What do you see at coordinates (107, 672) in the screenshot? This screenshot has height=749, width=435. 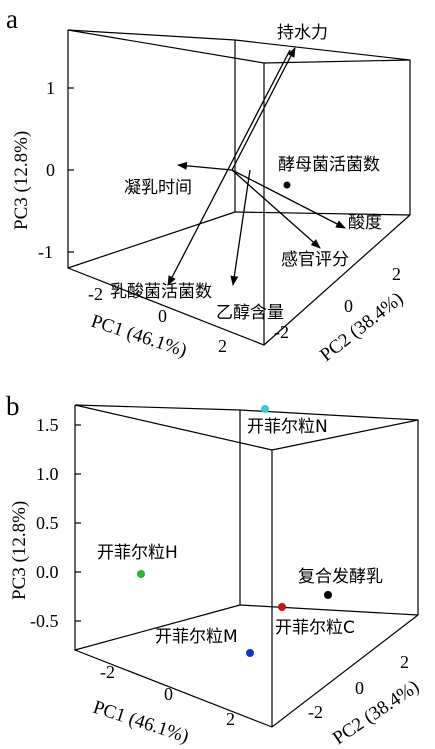 I see `panel-b-xtick-label: -2` at bounding box center [107, 672].